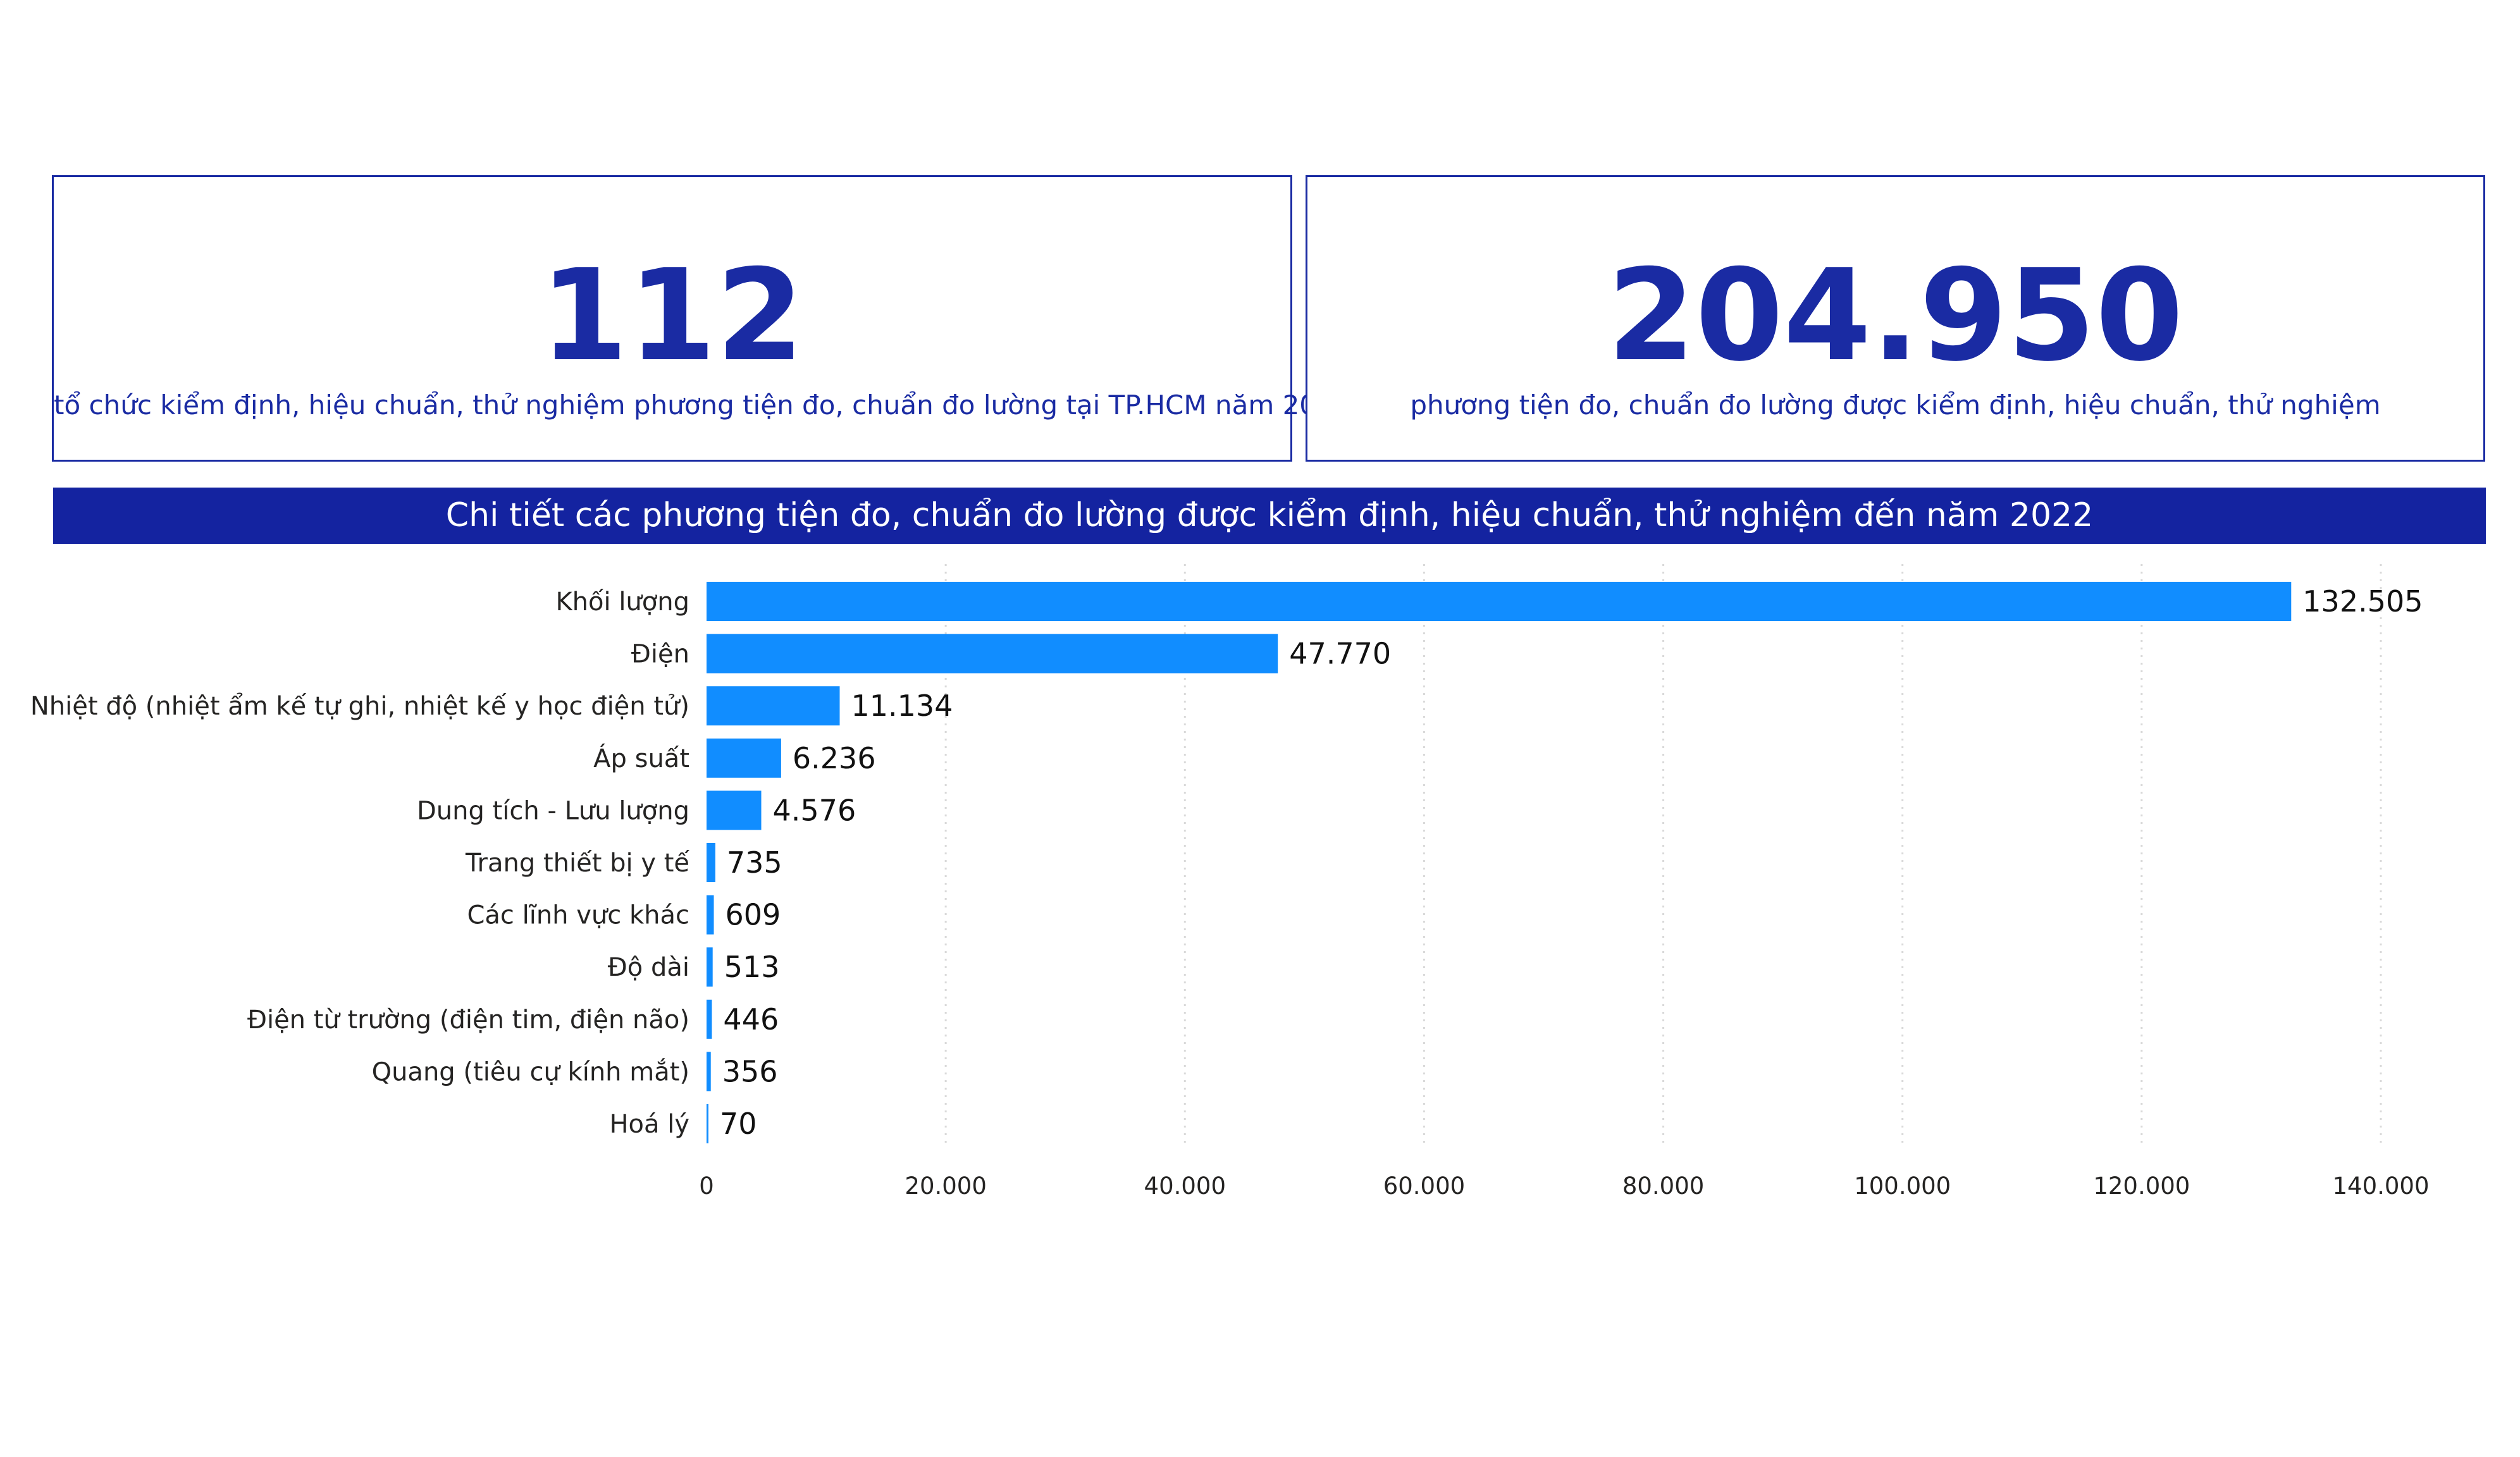  What do you see at coordinates (1424, 1186) in the screenshot?
I see `x-tick-label: 60.000` at bounding box center [1424, 1186].